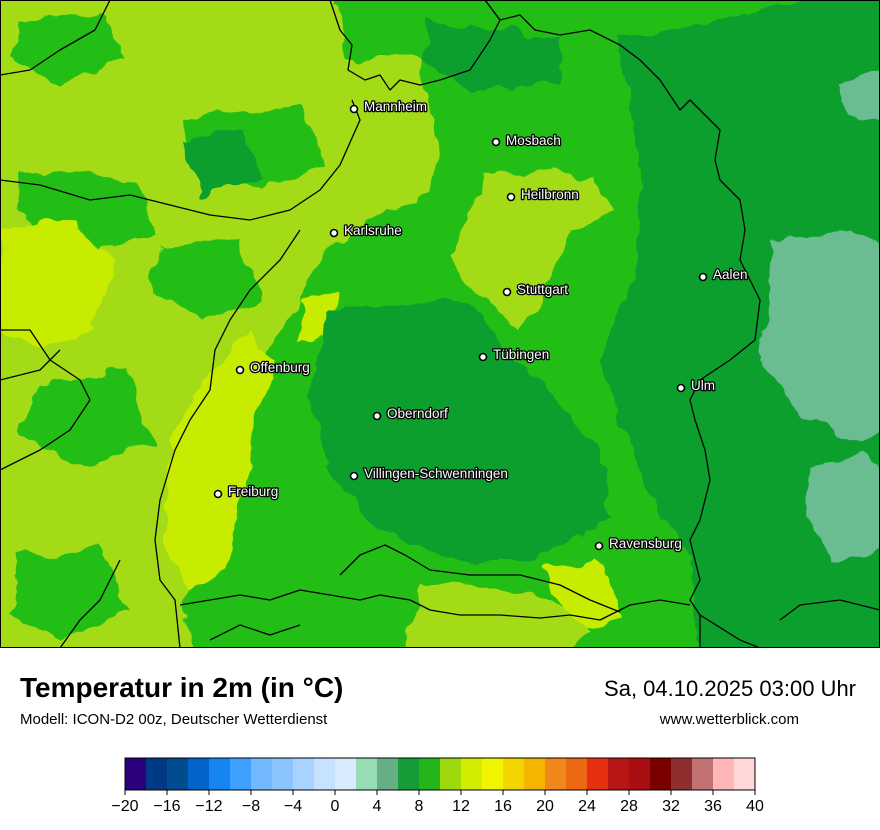 The width and height of the screenshot is (880, 830). I want to click on legend-frame, so click(440, 774).